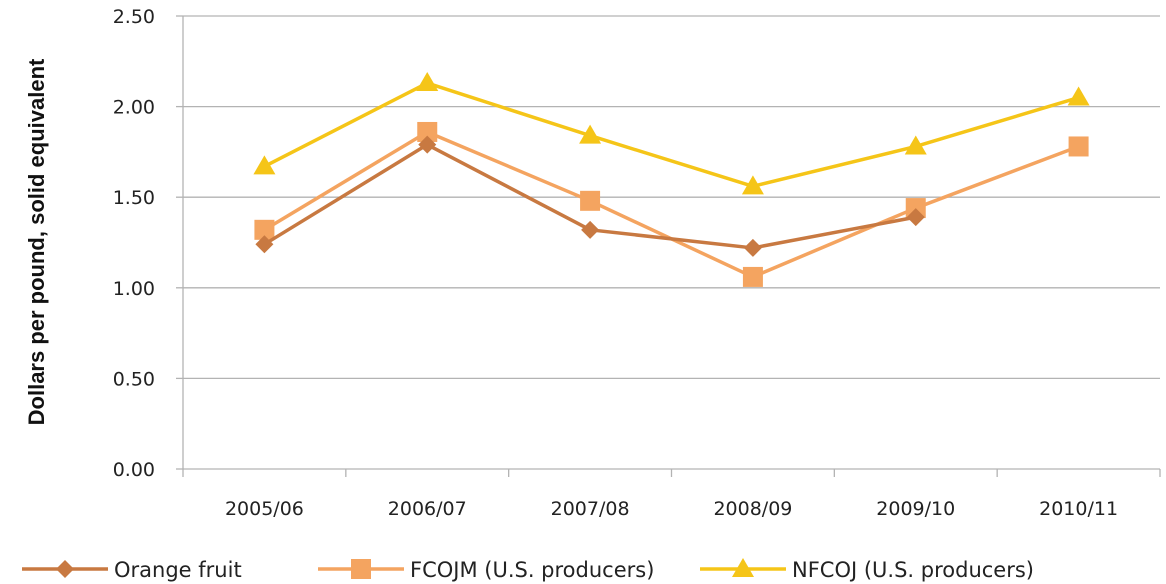  Describe the element at coordinates (752, 509) in the screenshot. I see `x-tick-label: 2008/09` at that location.